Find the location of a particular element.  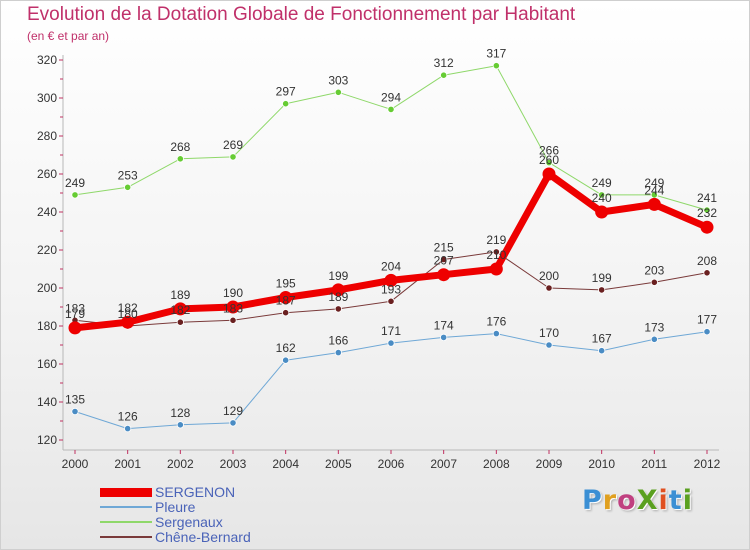

logo-letter: P is located at coordinates (592, 500).